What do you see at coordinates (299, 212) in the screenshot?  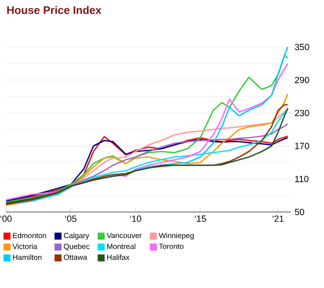 I see `y-tick-label: 50` at bounding box center [299, 212].